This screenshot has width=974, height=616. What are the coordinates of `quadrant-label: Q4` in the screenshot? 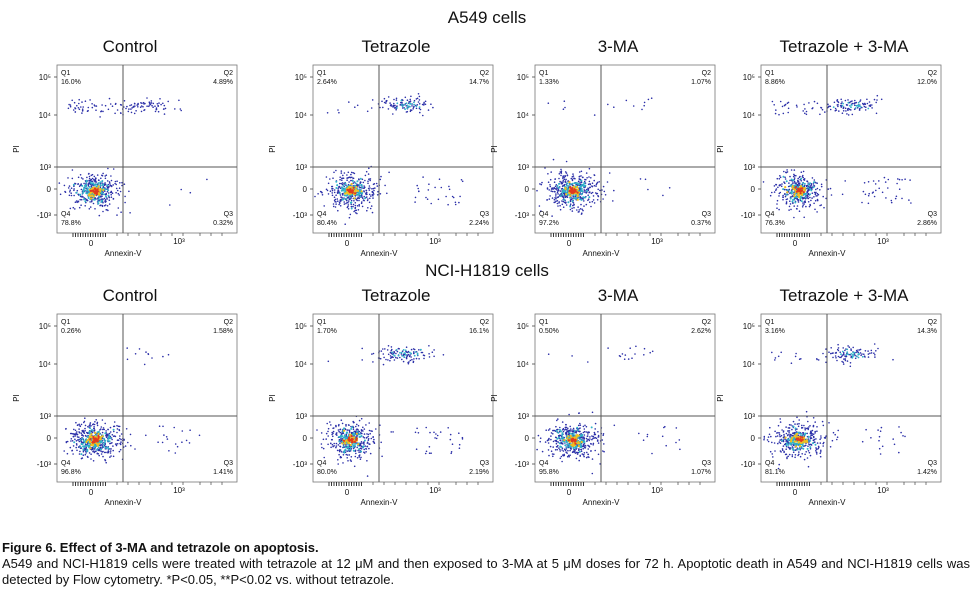 It's located at (65, 463).